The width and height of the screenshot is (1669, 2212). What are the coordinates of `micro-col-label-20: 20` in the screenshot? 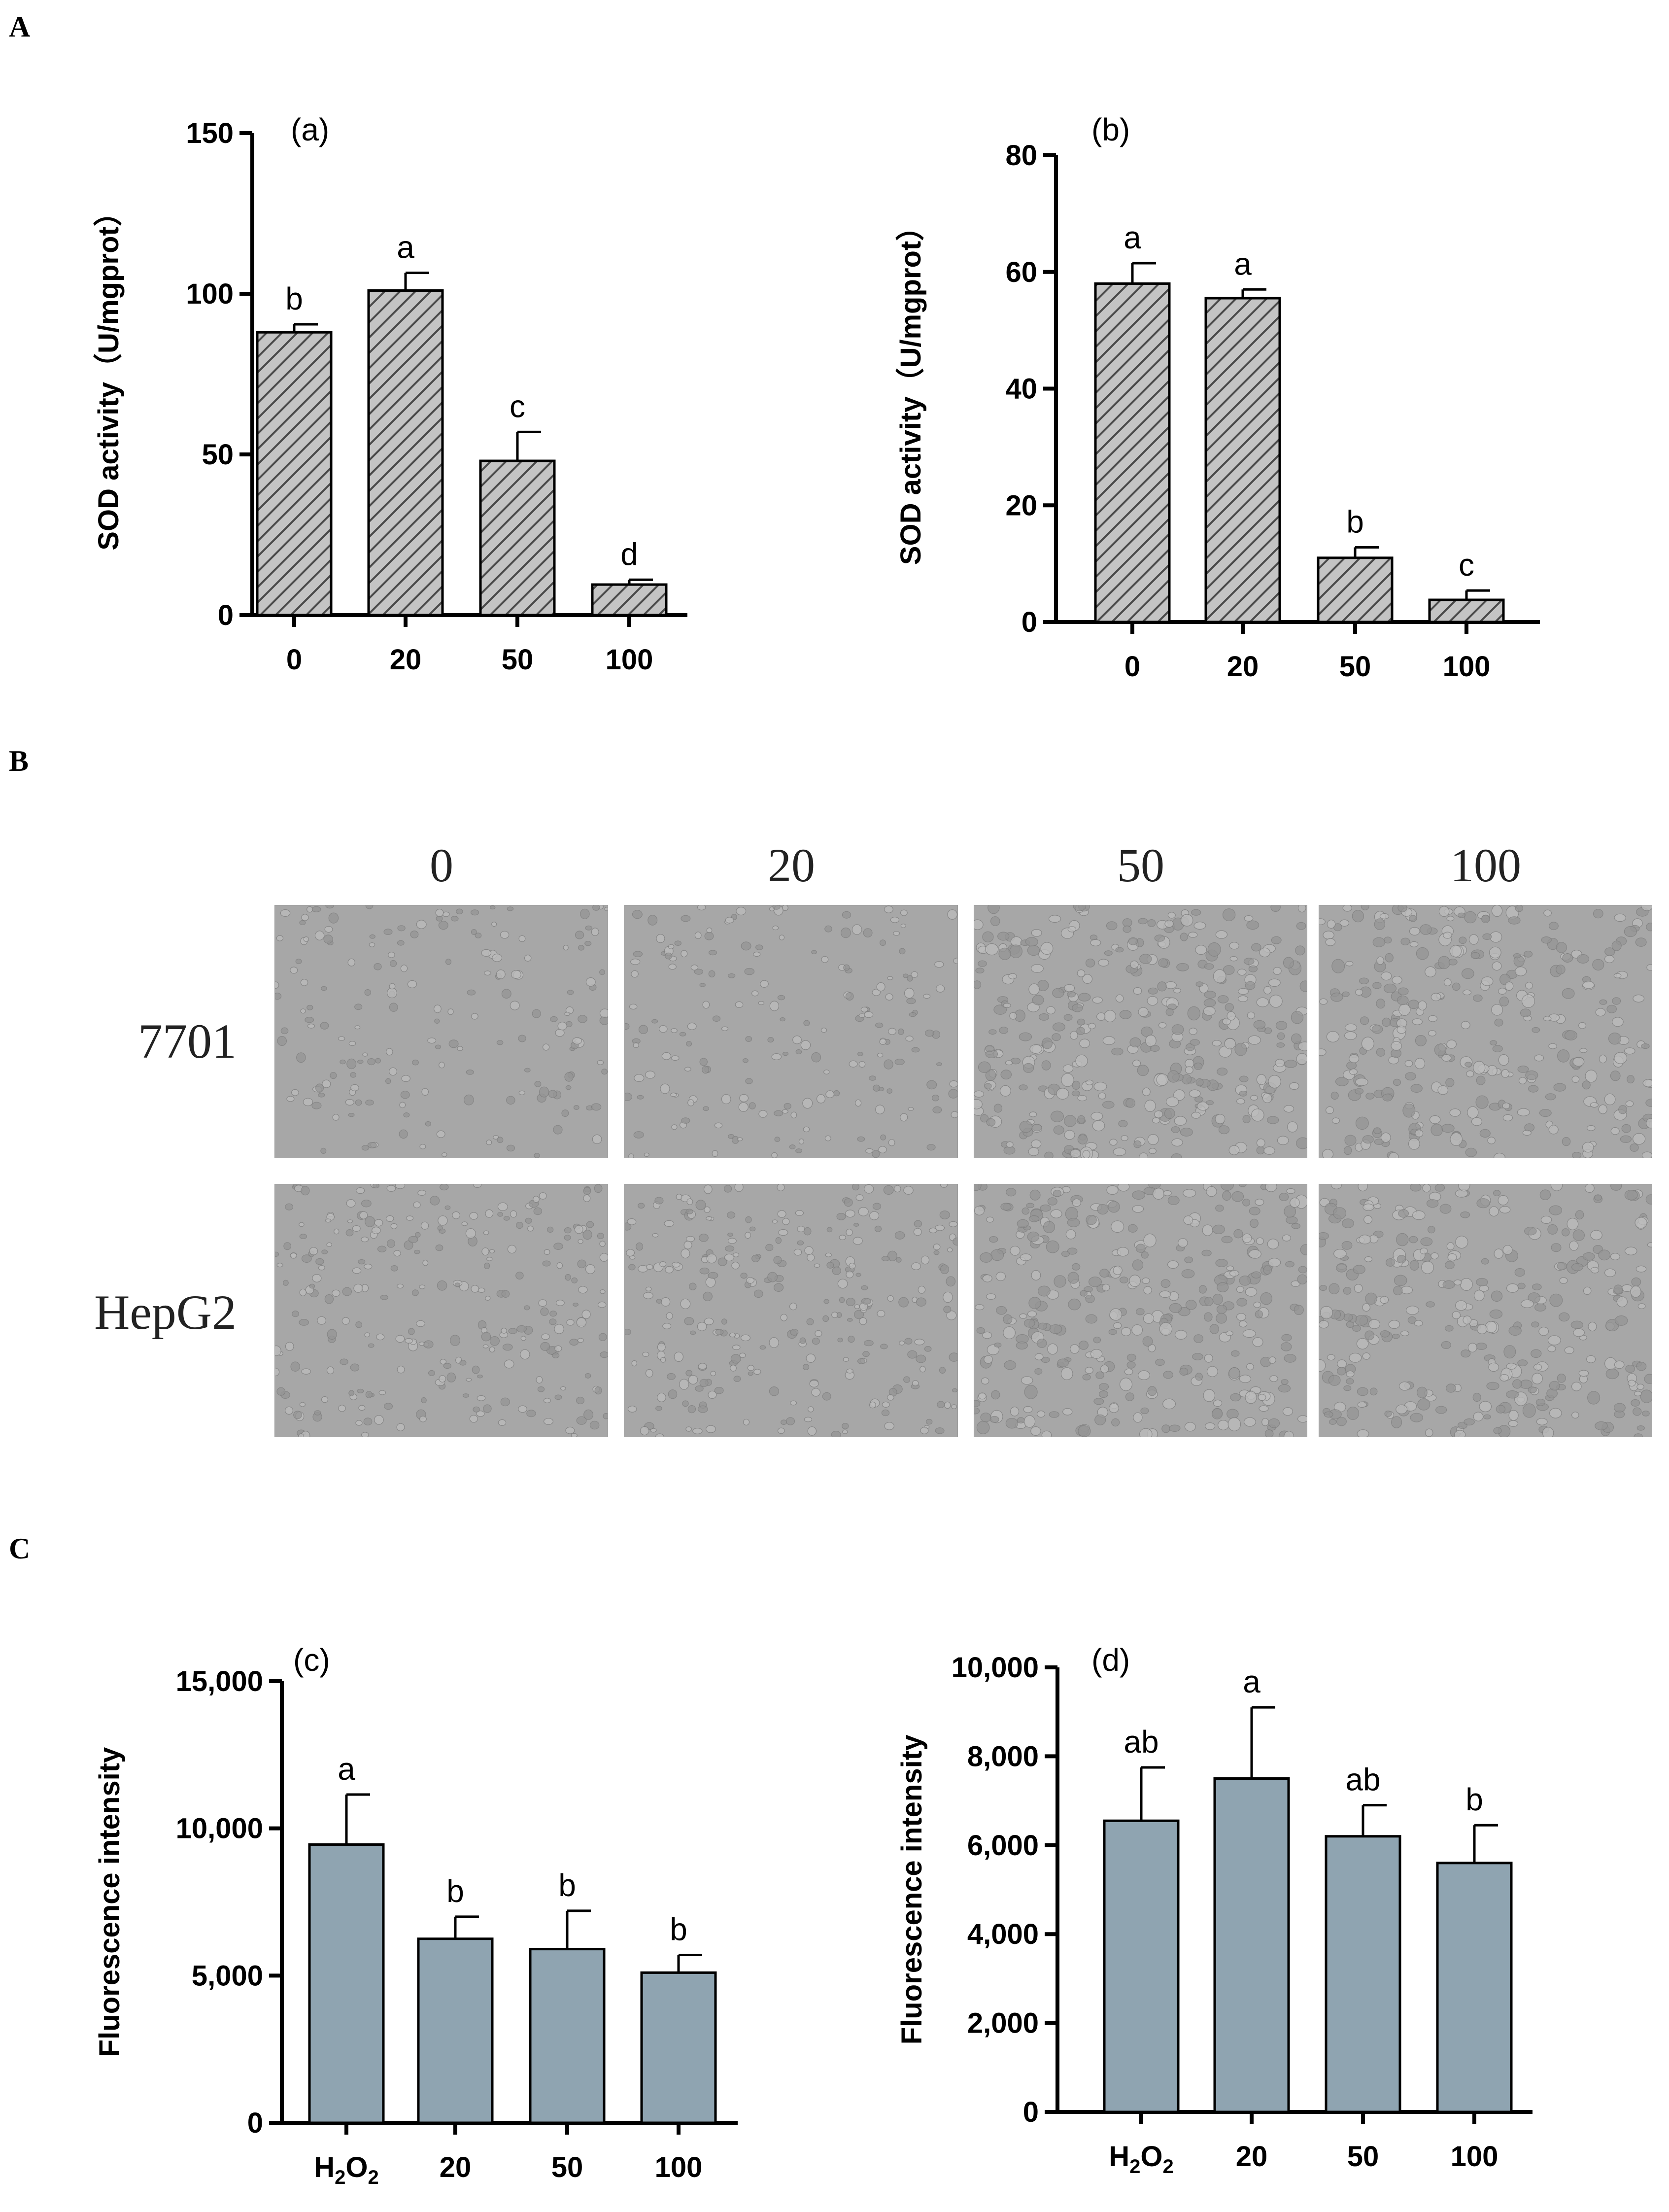 It's located at (792, 866).